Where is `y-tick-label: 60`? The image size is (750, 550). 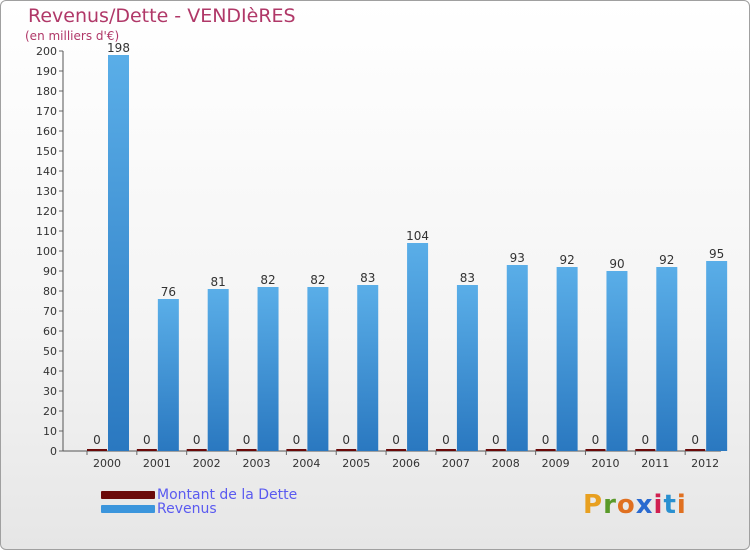 y-tick-label: 60 is located at coordinates (50, 331).